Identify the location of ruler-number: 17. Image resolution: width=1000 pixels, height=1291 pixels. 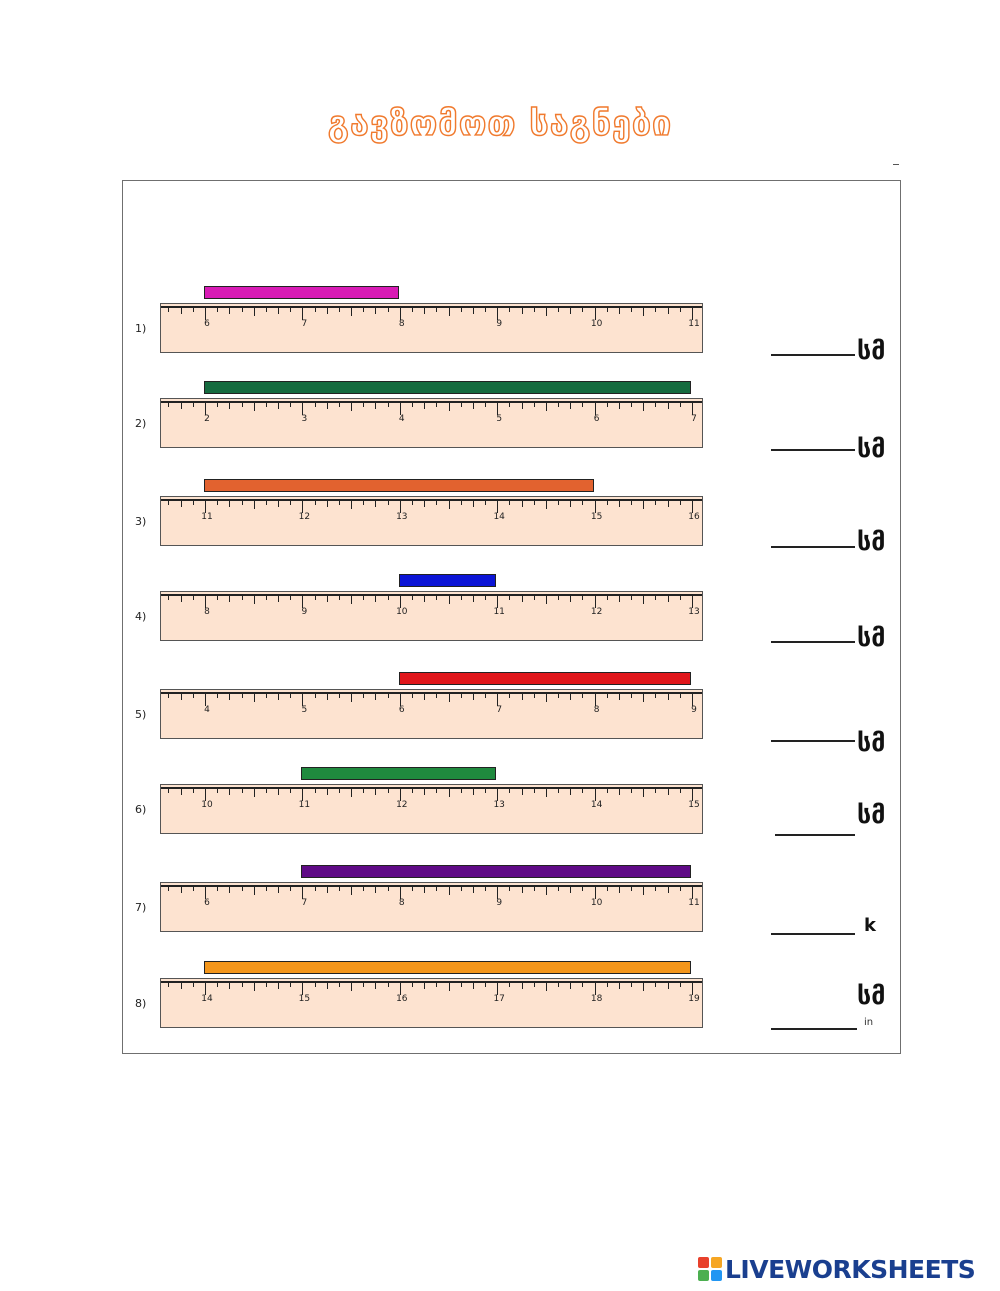
(499, 999).